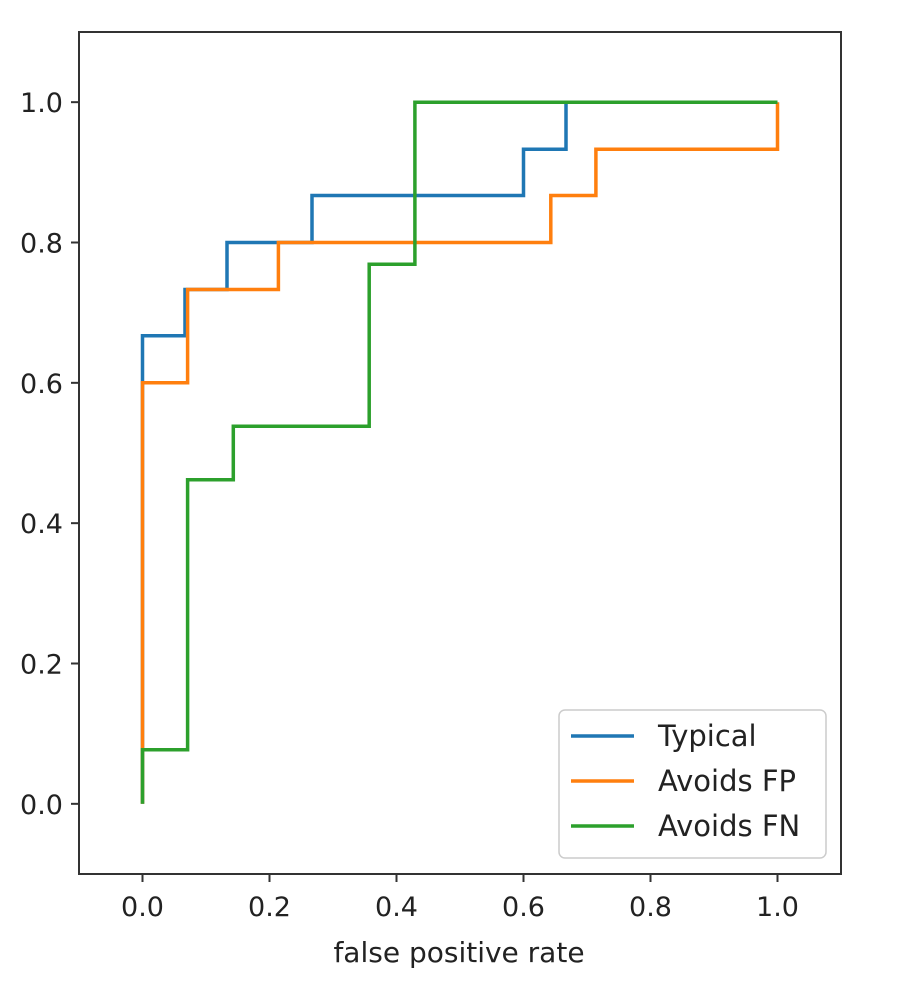 The width and height of the screenshot is (910, 994). Describe the element at coordinates (460, 898) in the screenshot. I see `x-axis: 0.0 0.2 0.4 0.6 0.8 1.0` at that location.